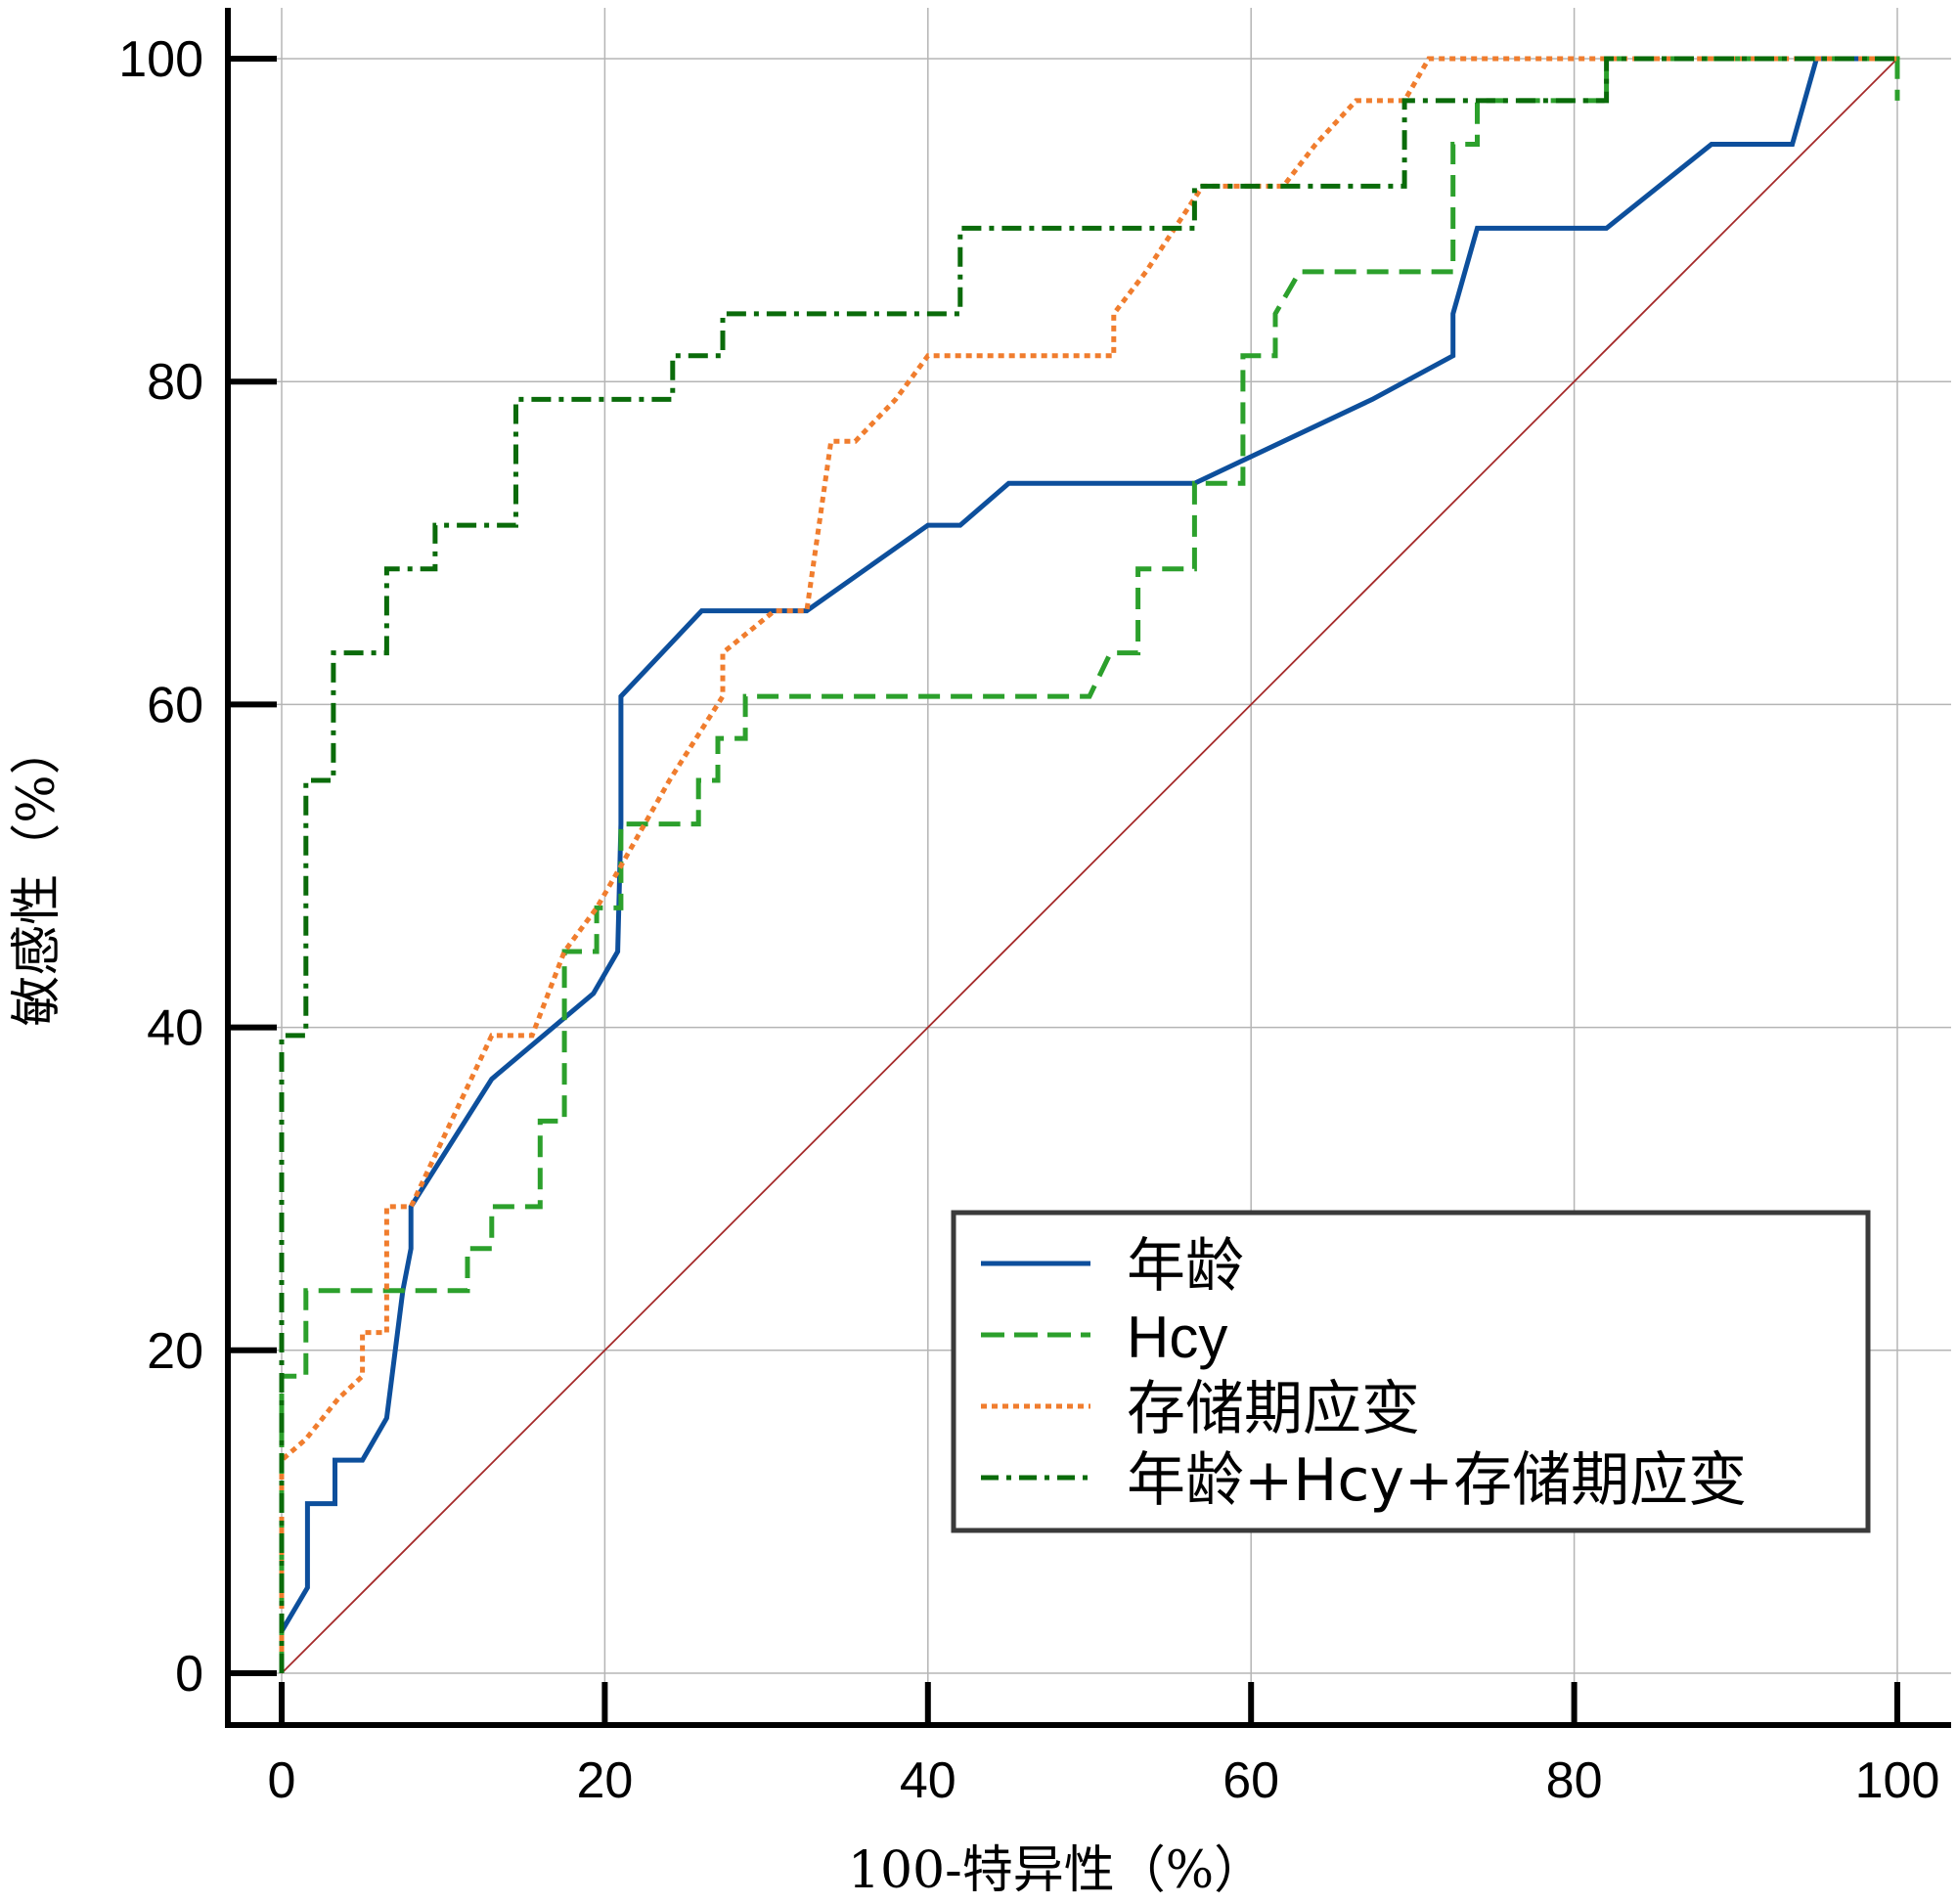 The image size is (1956, 1904). What do you see at coordinates (175, 1028) in the screenshot?
I see `y-tick-label: 40` at bounding box center [175, 1028].